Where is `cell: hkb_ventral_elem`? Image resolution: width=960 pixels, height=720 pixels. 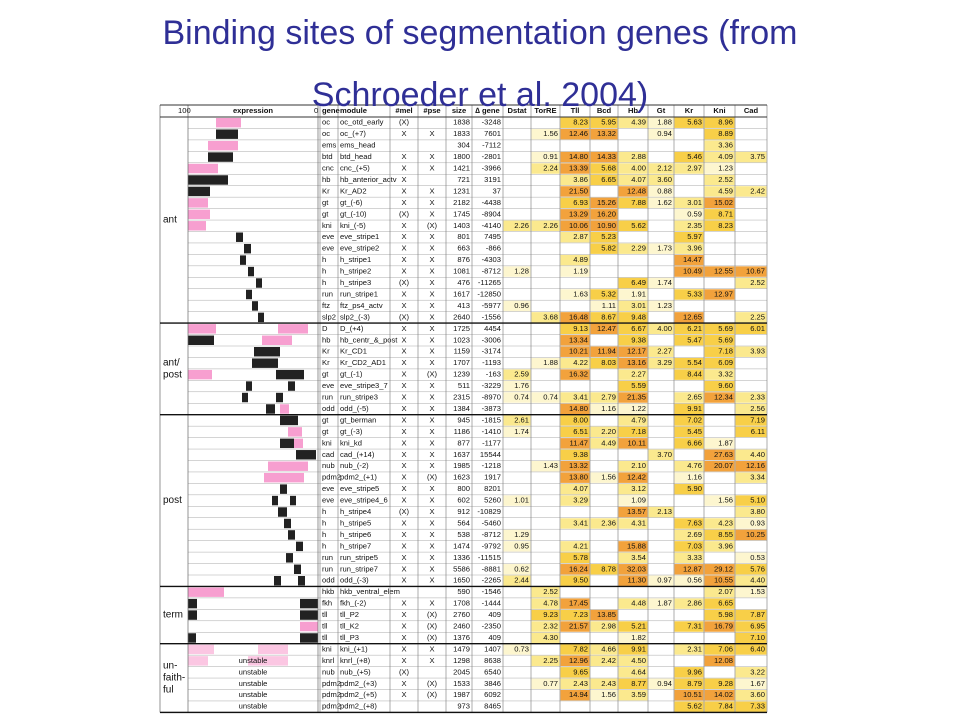
cell: hkb_ventral_elem is located at coordinates (370, 591).